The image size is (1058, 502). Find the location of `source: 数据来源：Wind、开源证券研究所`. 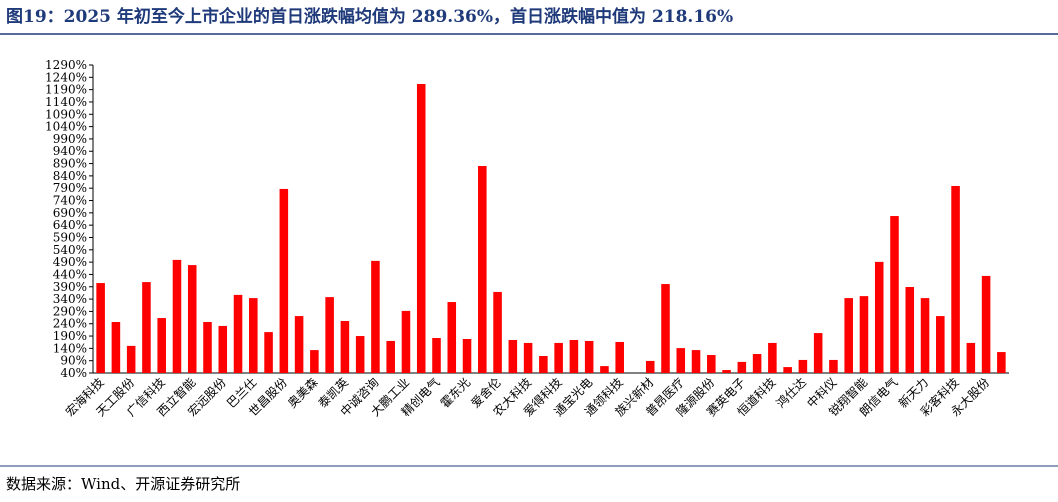

source: 数据来源：Wind、开源证券研究所 is located at coordinates (123, 484).